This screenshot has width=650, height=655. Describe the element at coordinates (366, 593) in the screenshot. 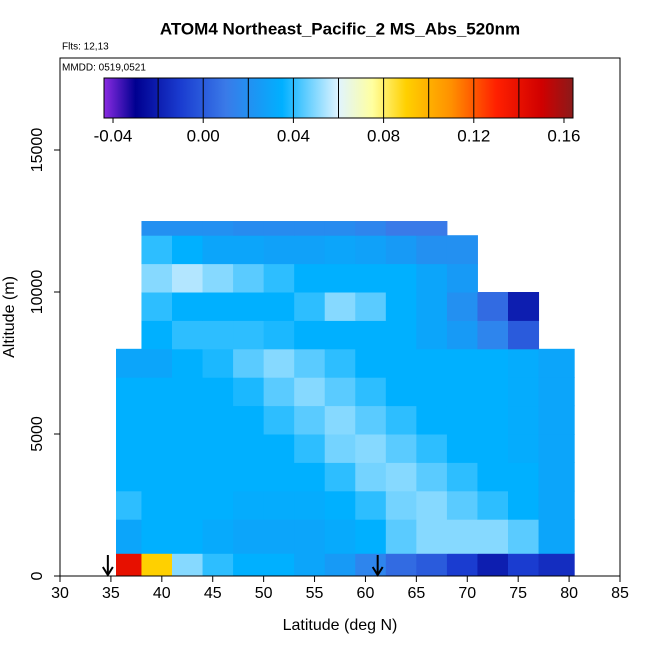

I see `x-tick-label: 60` at that location.